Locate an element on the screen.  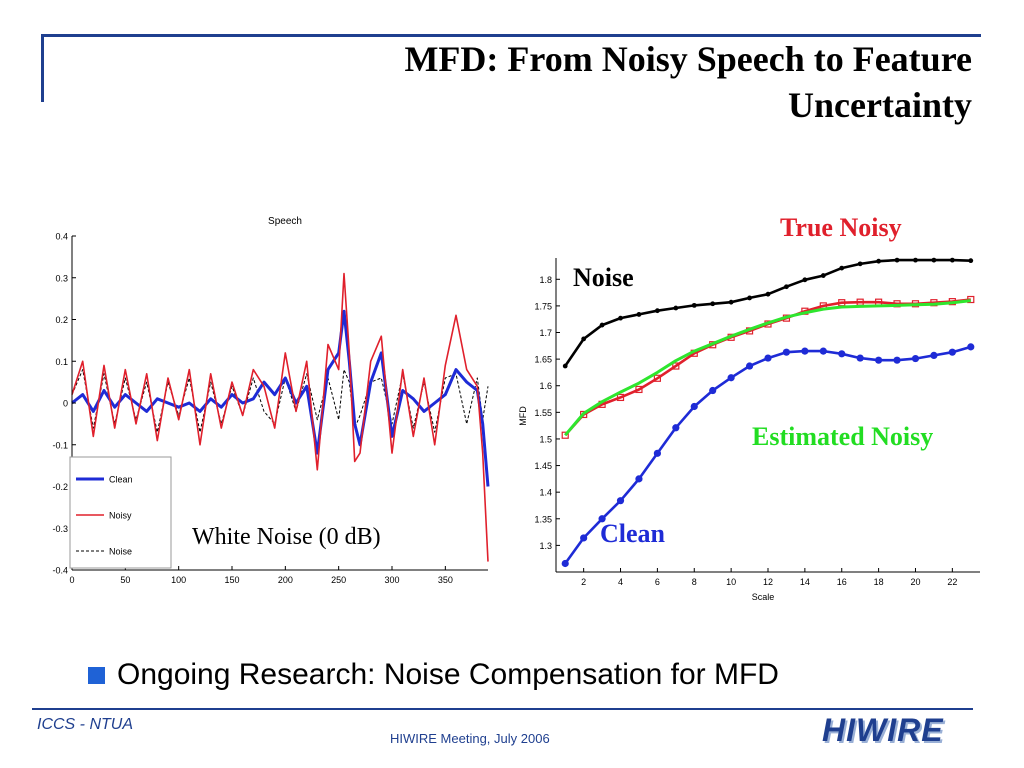
mfd-x-tick-label: 12 is located at coordinates (768, 582).